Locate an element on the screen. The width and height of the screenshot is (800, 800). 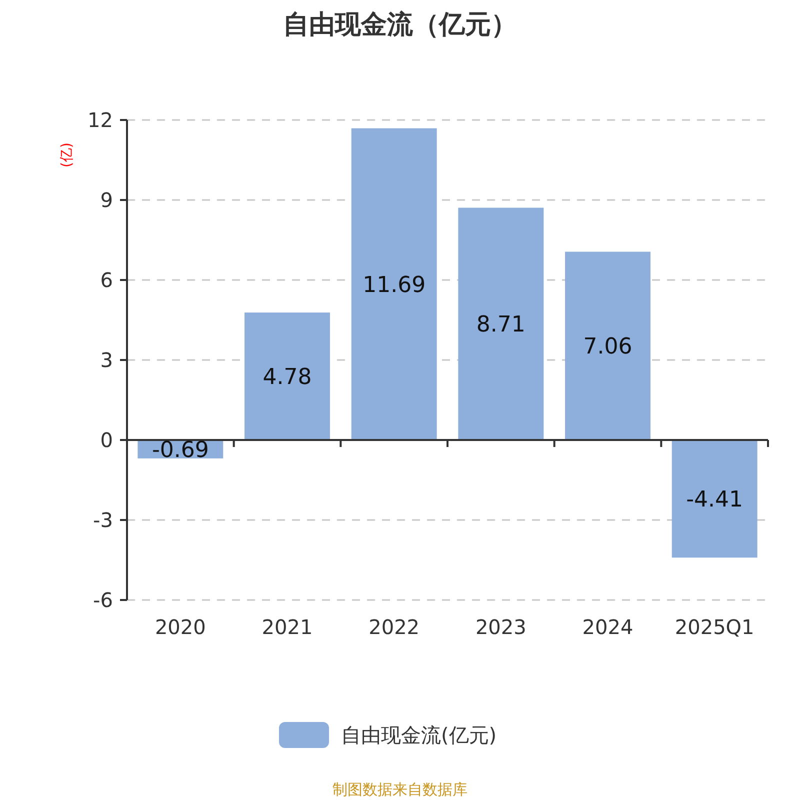
data-label: 8.71 is located at coordinates (501, 325).